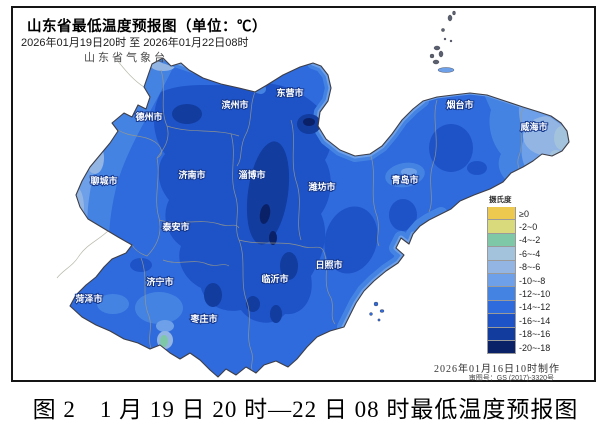 This screenshot has height=439, width=611. Describe the element at coordinates (518, 240) in the screenshot. I see `legend-row: -4~-2` at that location.